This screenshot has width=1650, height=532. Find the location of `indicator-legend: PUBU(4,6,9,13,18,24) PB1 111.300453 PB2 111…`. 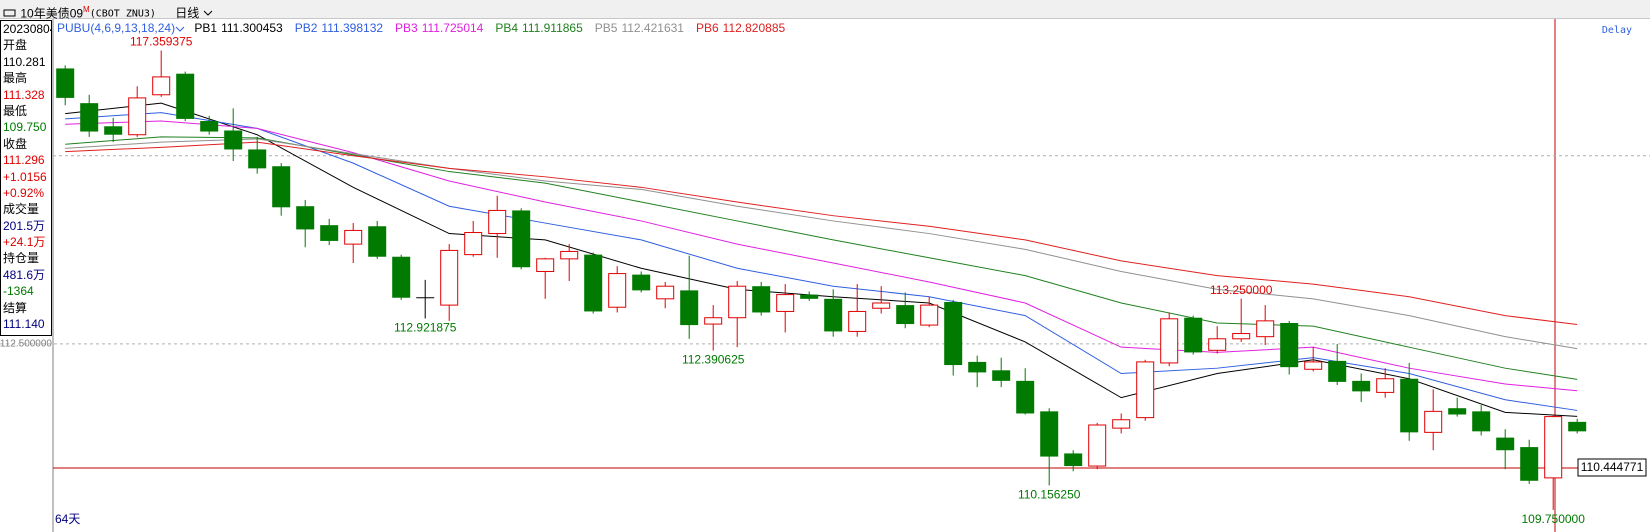

indicator-legend: PUBU(4,6,9,13,18,24) PB1 111.300453 PB2 111… is located at coordinates (427, 28).